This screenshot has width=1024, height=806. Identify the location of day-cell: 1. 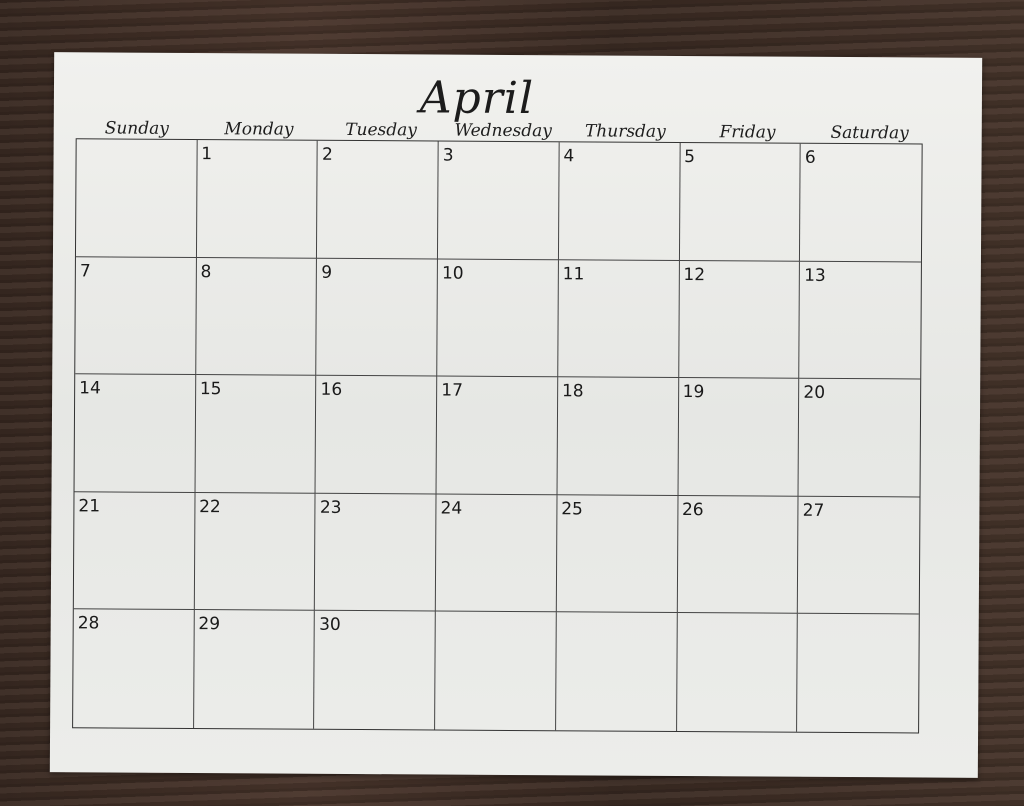
(257, 199).